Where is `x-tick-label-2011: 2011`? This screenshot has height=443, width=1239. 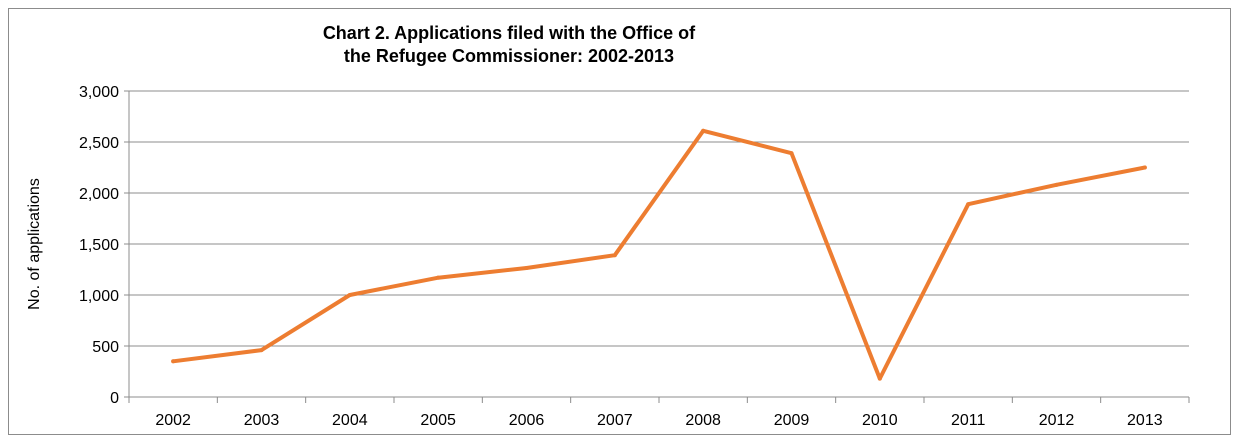
x-tick-label-2011: 2011 is located at coordinates (968, 420).